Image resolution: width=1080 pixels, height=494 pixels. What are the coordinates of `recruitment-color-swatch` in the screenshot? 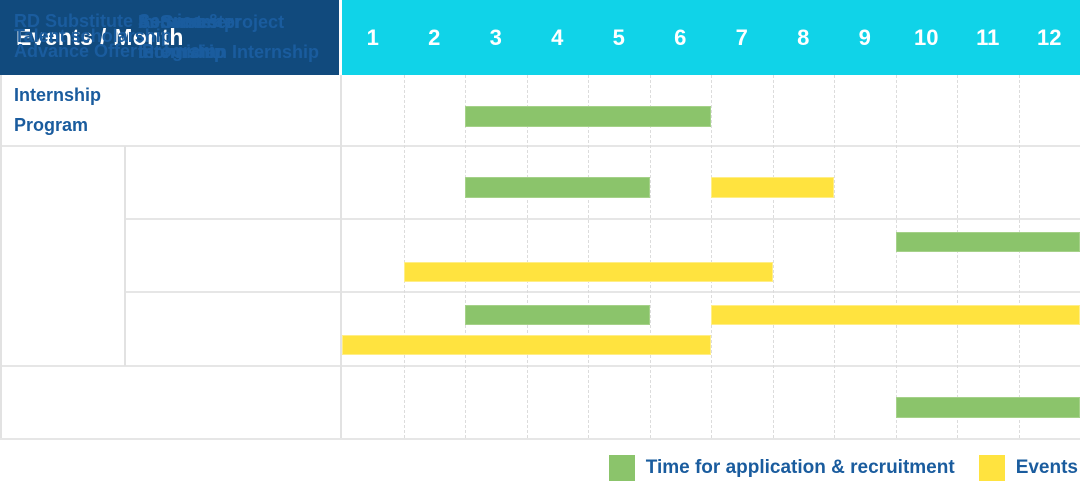 It's located at (621, 468).